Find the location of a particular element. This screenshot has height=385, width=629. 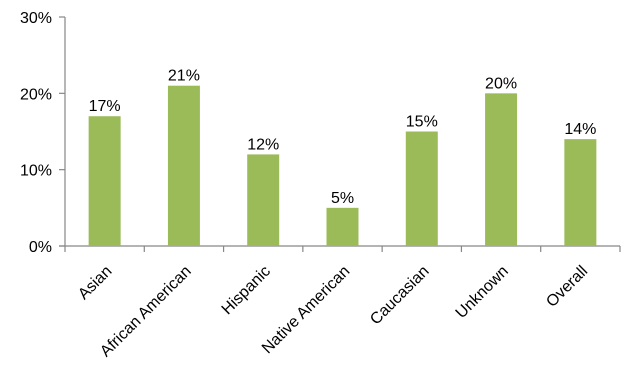

bar-overall is located at coordinates (580, 192).